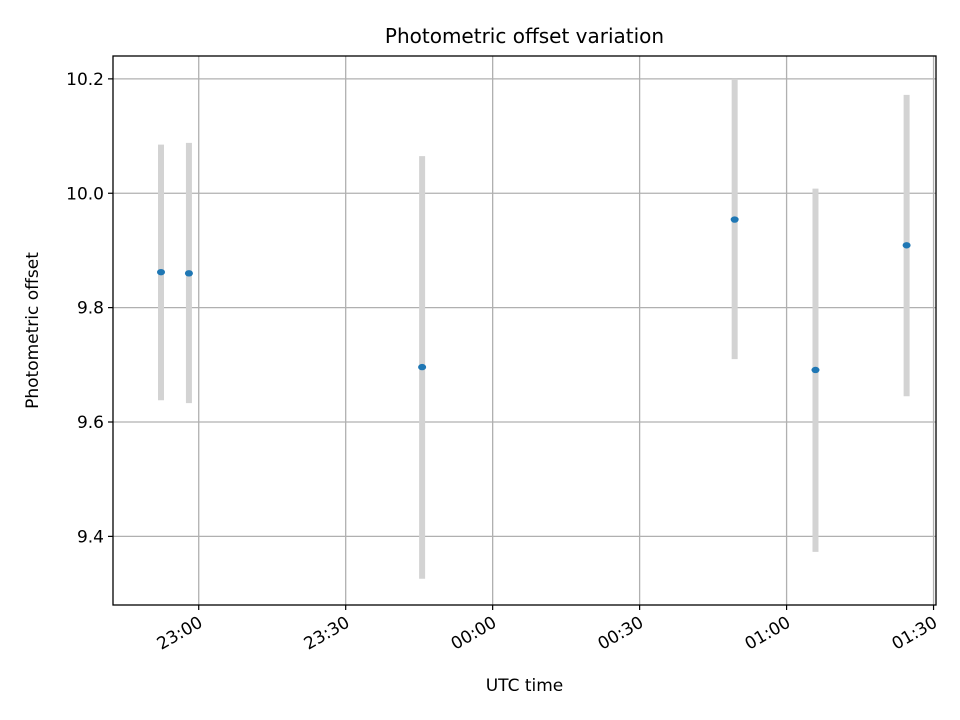  Describe the element at coordinates (33, 330) in the screenshot. I see `y-axis-label: Photometric offset` at that location.